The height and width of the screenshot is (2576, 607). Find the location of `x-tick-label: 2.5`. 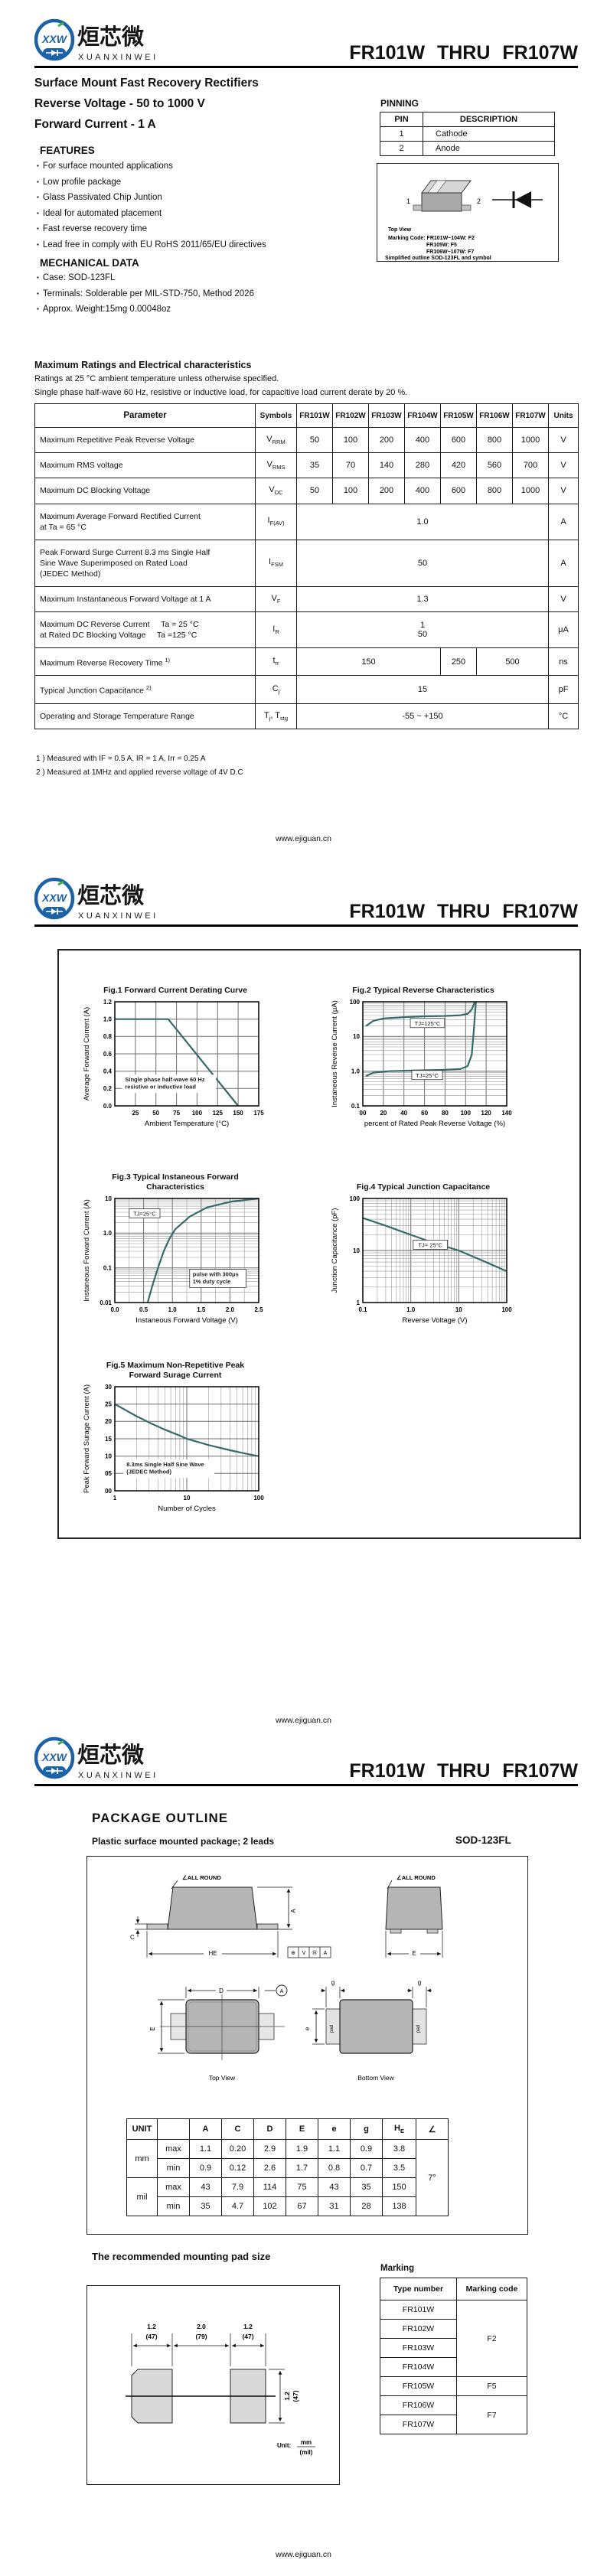

x-tick-label: 2.5 is located at coordinates (259, 1309).